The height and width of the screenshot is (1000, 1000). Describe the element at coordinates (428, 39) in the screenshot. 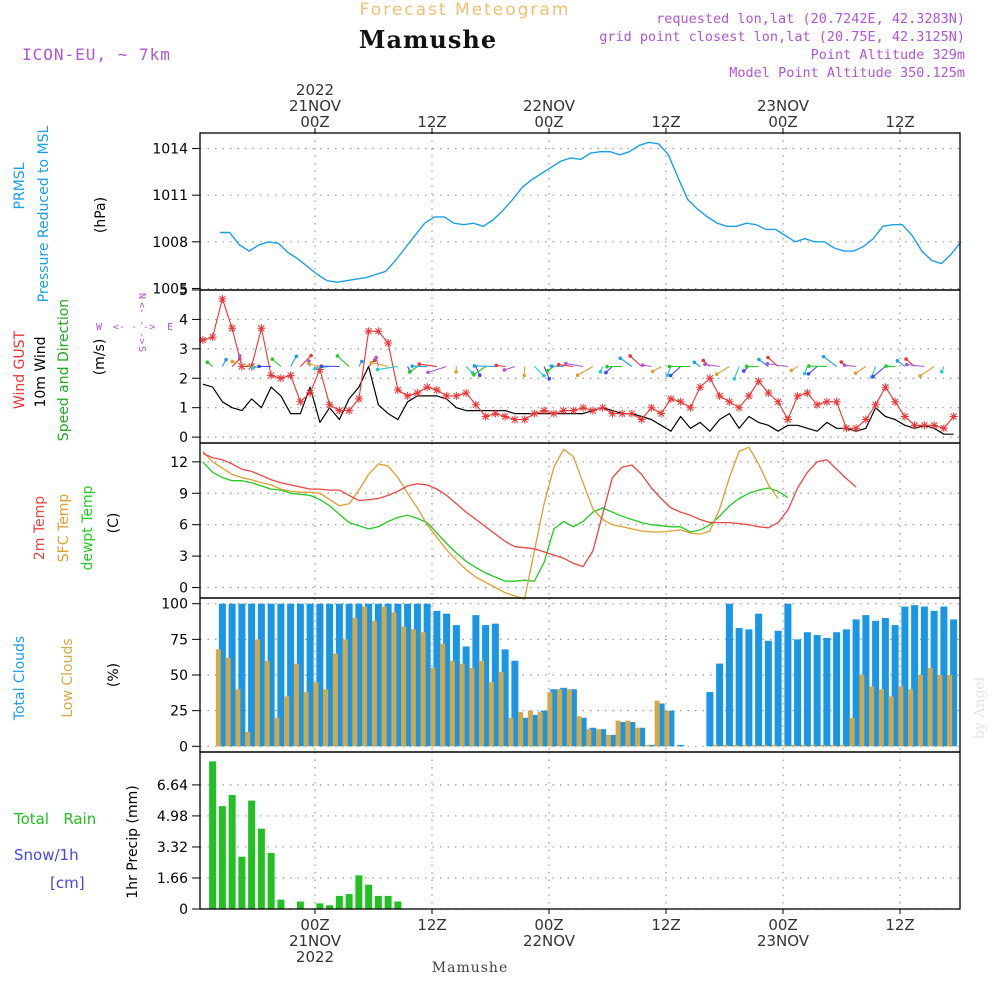

I see `location-title: Mamushe` at that location.